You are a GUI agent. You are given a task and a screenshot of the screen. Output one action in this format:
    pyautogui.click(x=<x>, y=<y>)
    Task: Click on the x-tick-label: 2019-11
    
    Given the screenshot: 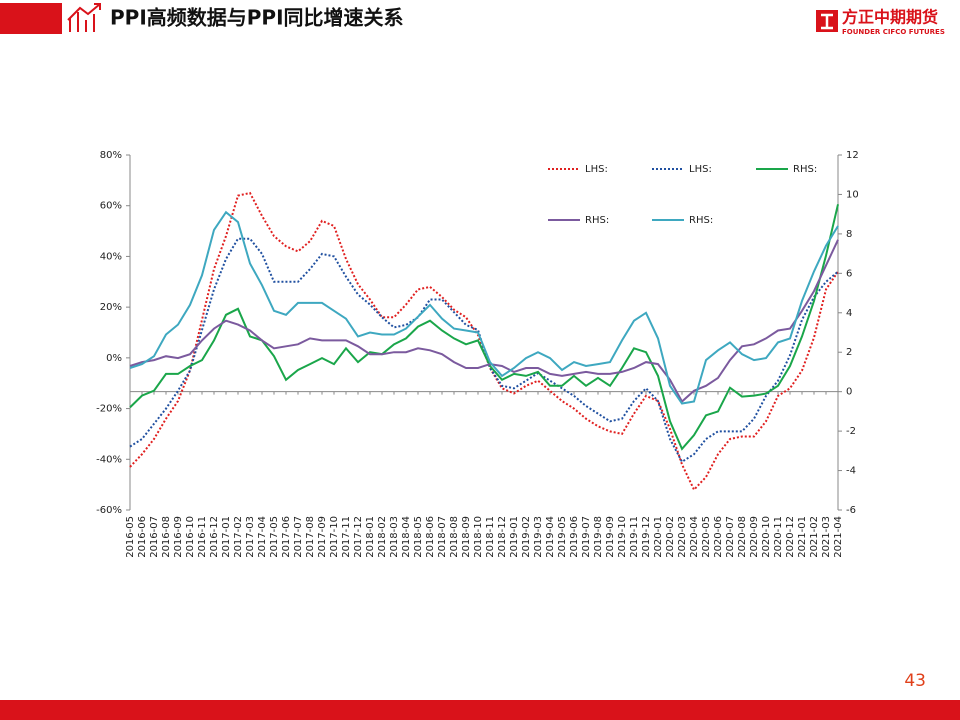 What is the action you would take?
    pyautogui.click(x=634, y=537)
    